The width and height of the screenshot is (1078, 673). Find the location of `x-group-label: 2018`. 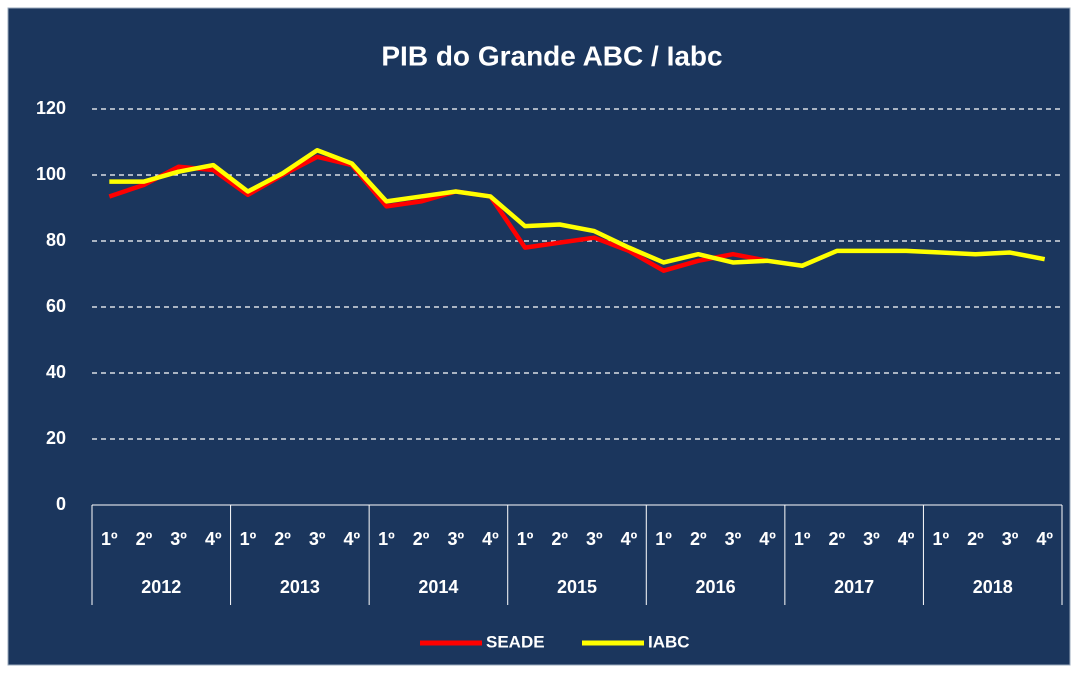

x-group-label: 2018 is located at coordinates (993, 587).